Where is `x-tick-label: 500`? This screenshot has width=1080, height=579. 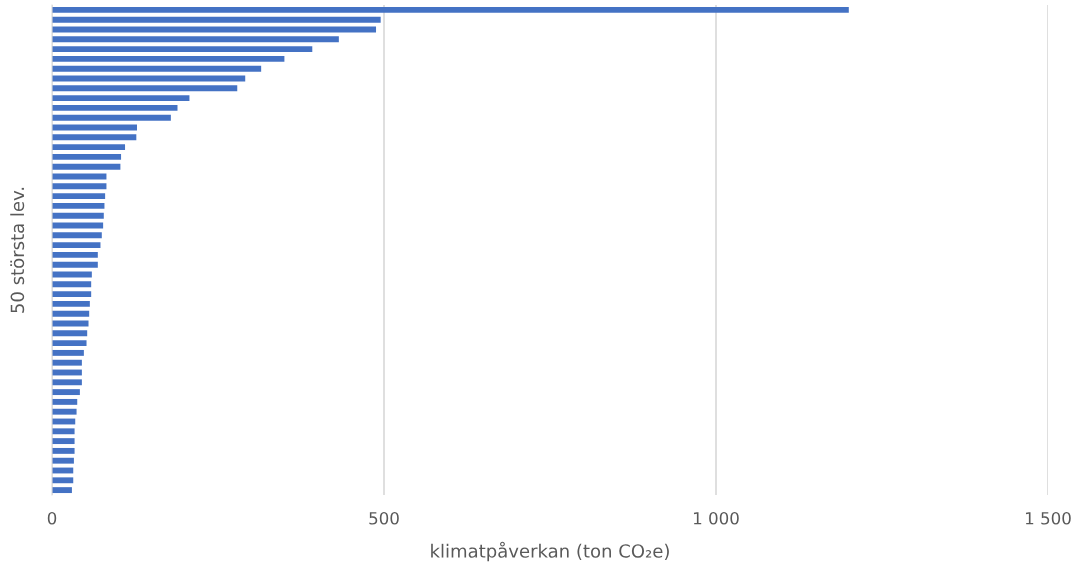 x-tick-label: 500 is located at coordinates (384, 518).